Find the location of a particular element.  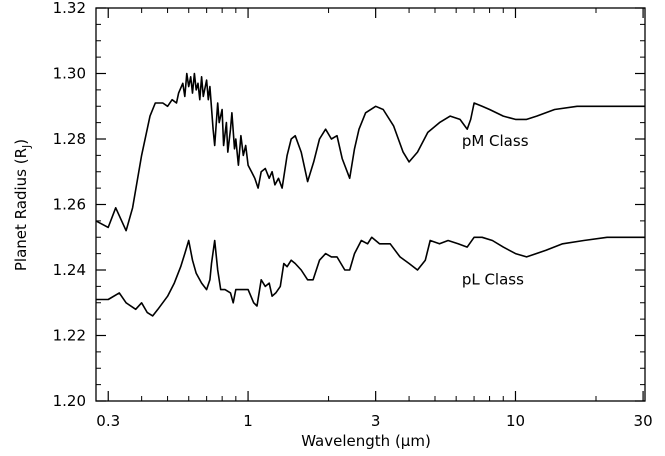

y-tick-label: 1.24 is located at coordinates (69, 270).